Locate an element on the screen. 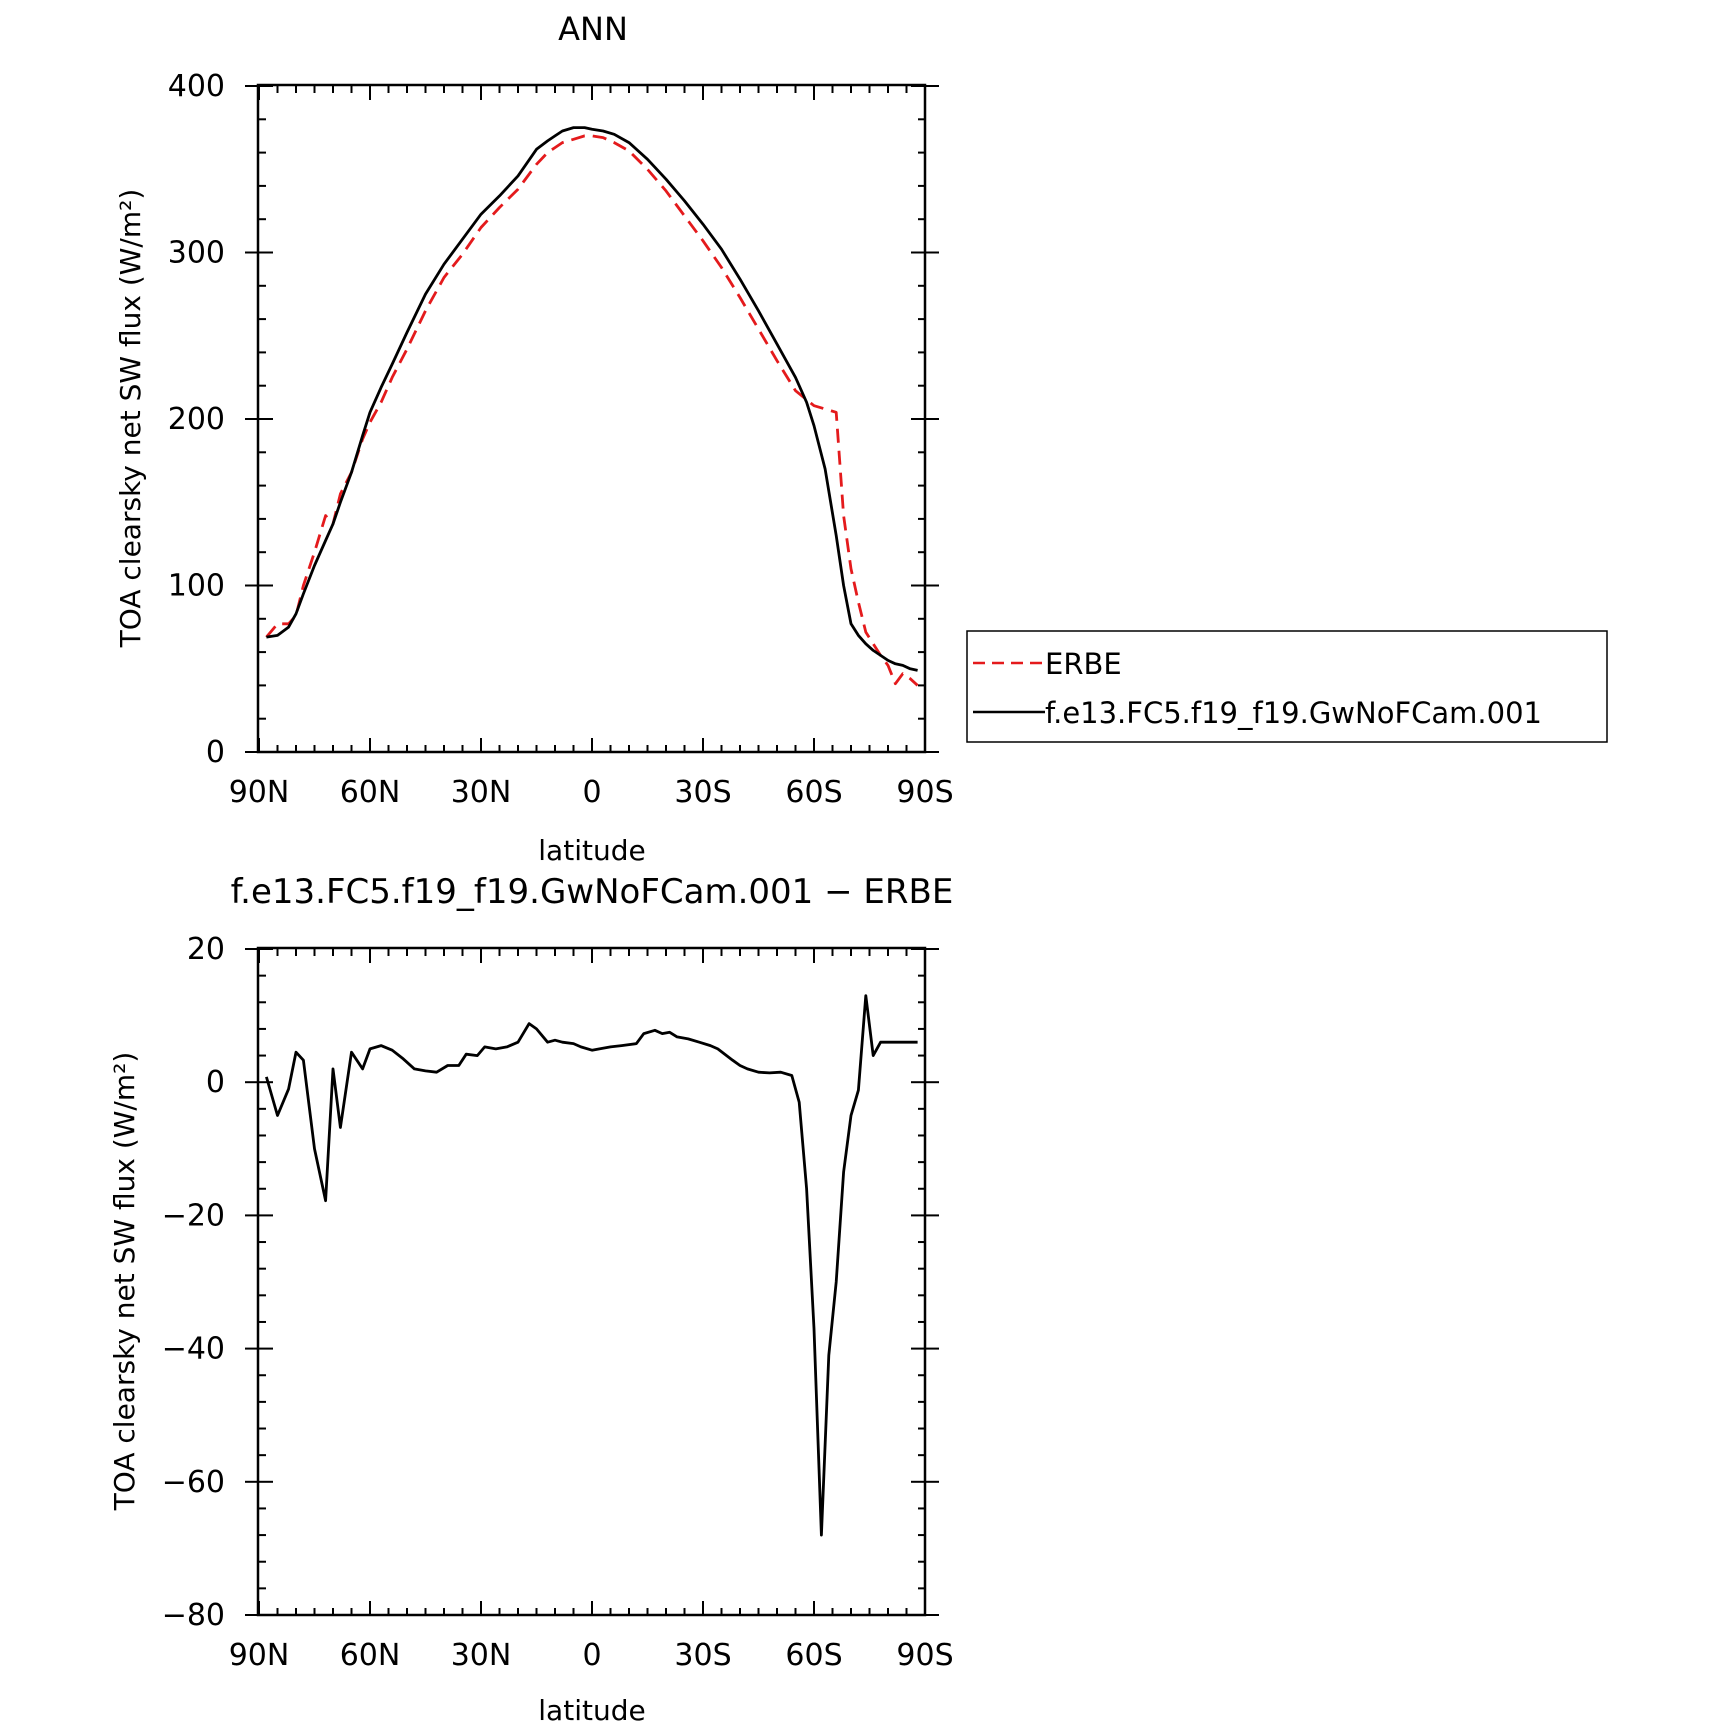 Image resolution: width=1710 pixels, height=1723 pixels. bottom-series-group is located at coordinates (591, 1265).